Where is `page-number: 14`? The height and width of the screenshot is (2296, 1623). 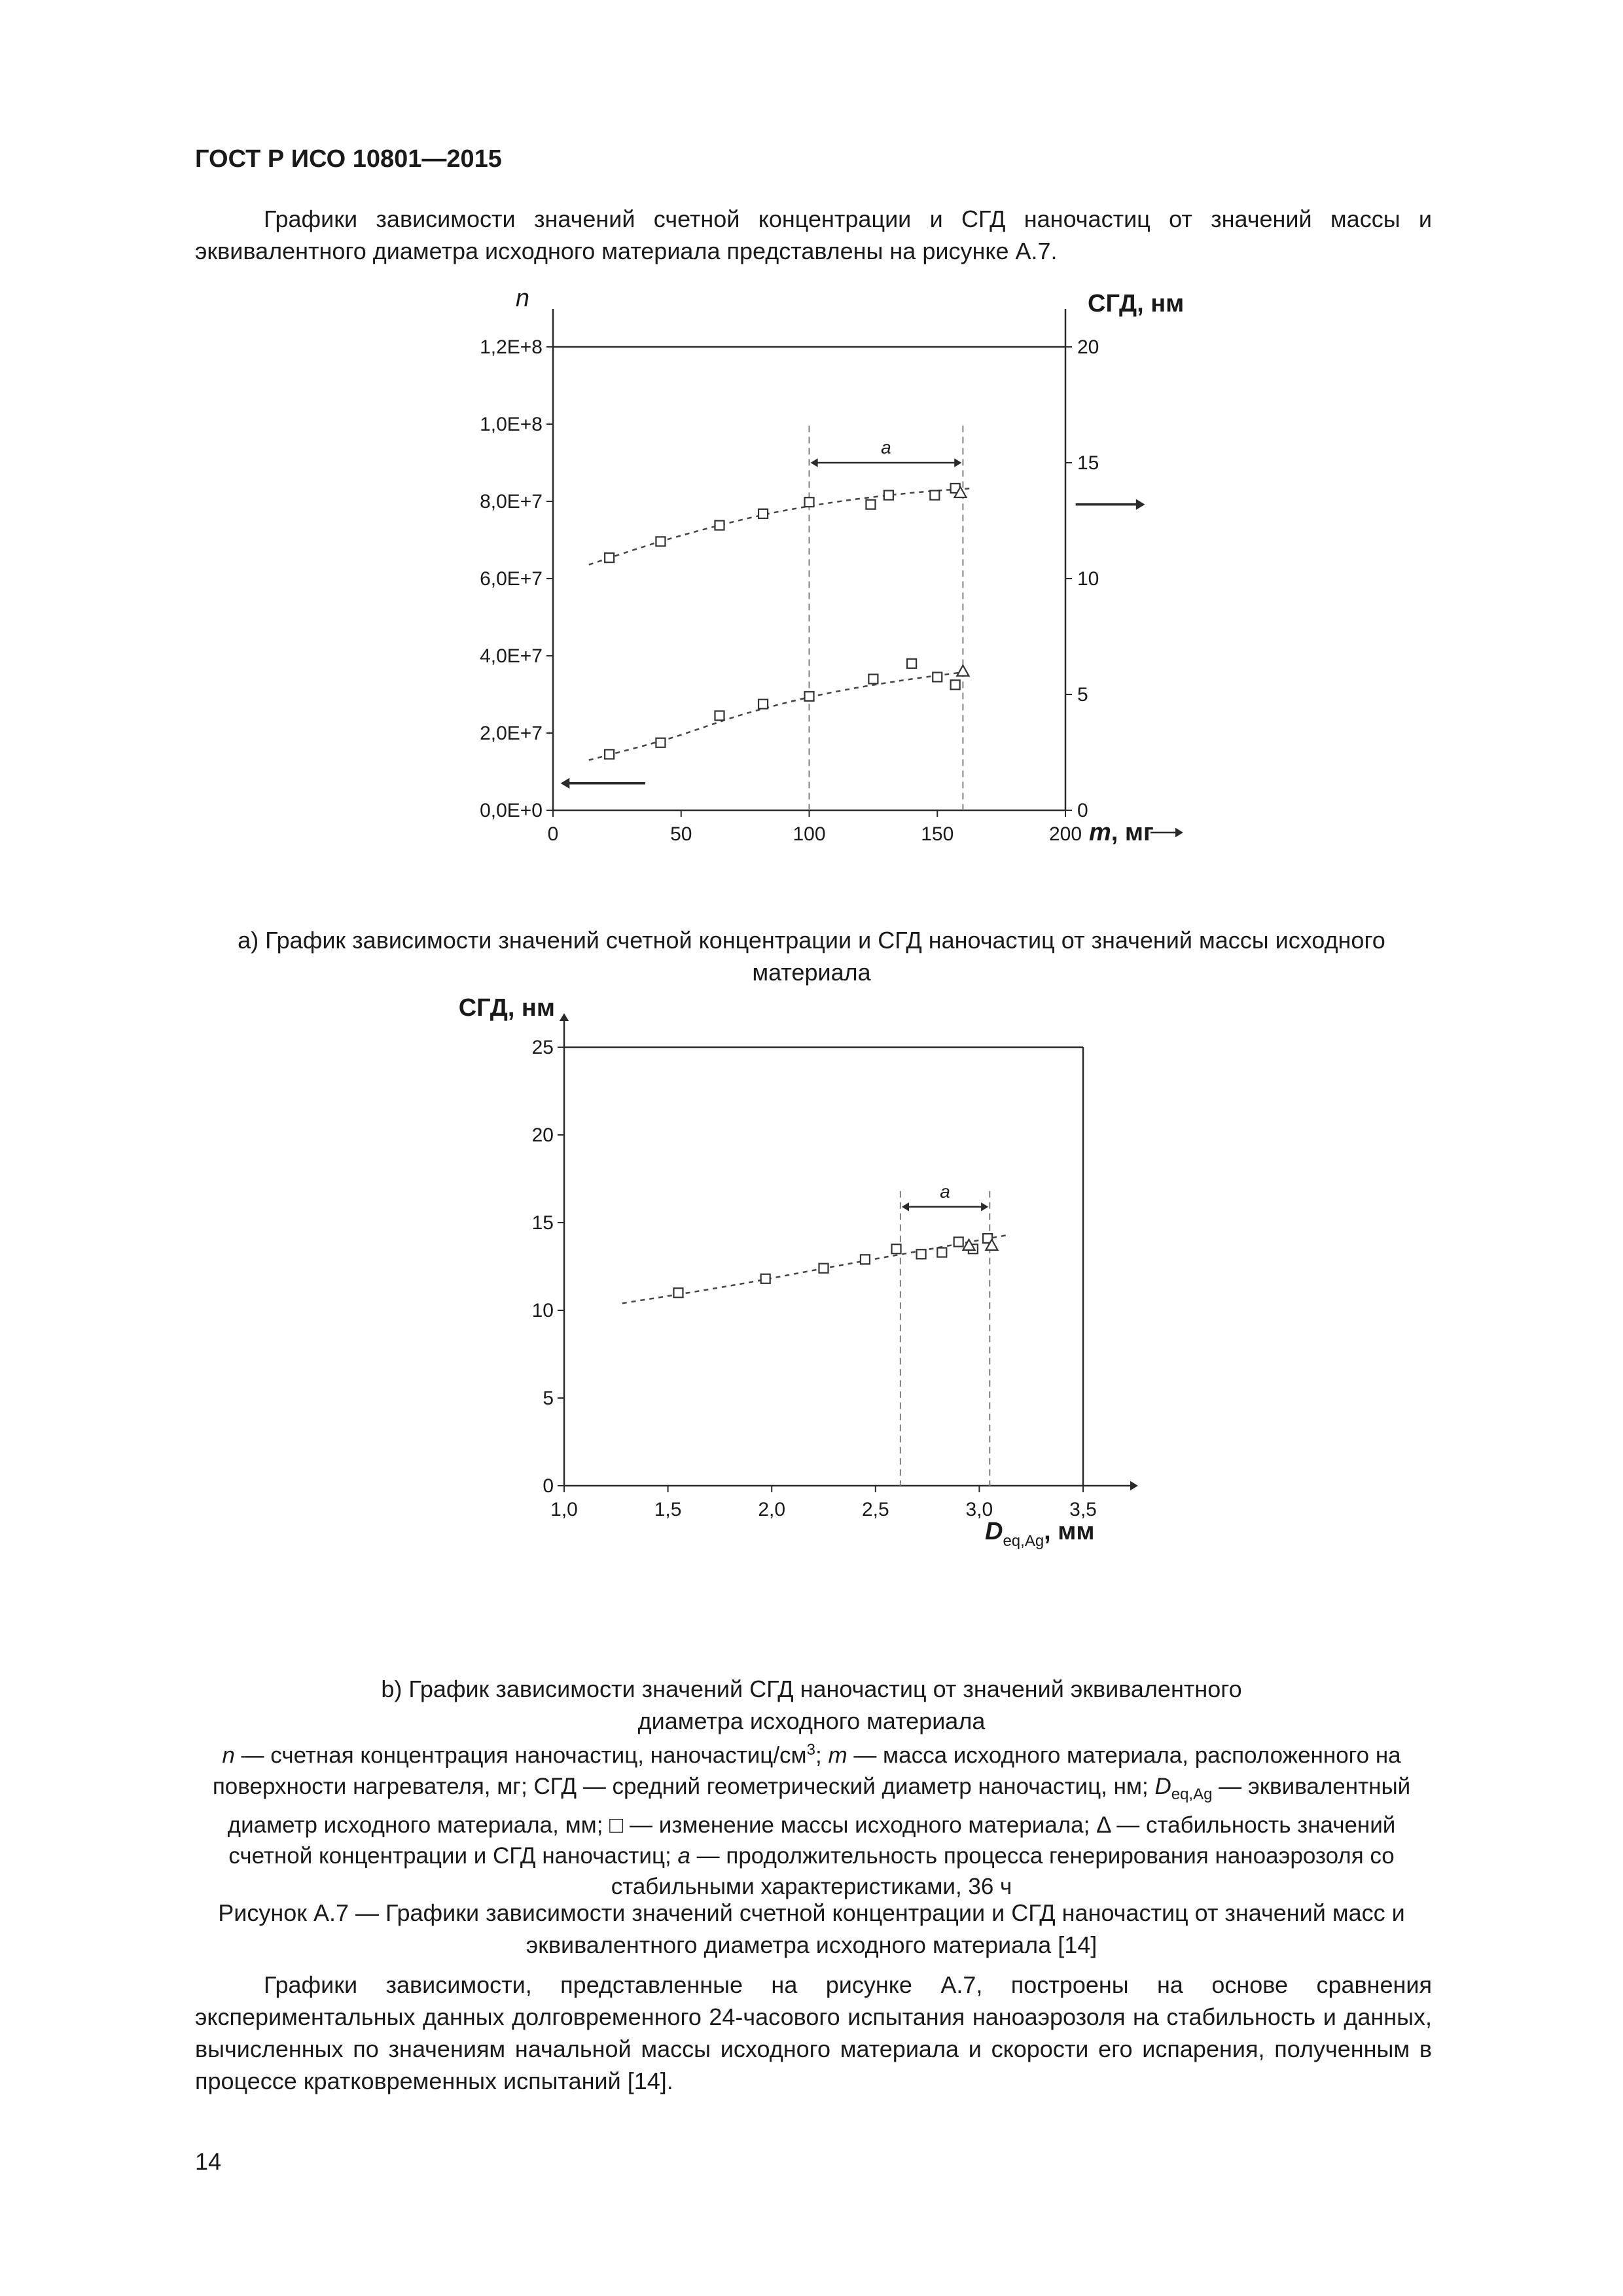 page-number: 14 is located at coordinates (208, 2161).